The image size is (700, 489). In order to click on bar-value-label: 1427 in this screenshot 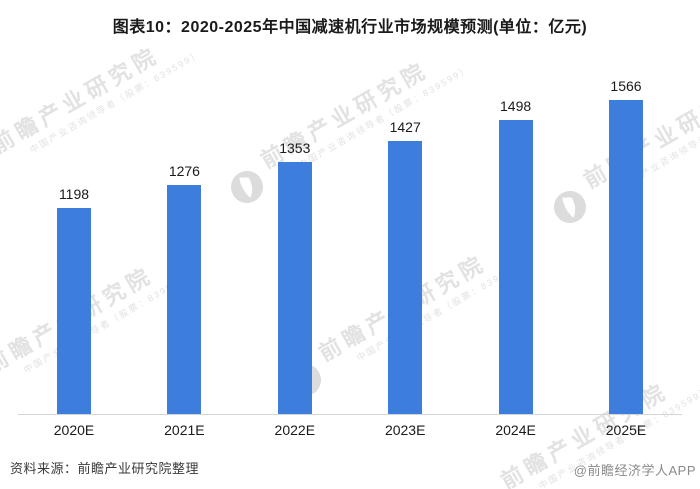, I will do `click(405, 127)`.